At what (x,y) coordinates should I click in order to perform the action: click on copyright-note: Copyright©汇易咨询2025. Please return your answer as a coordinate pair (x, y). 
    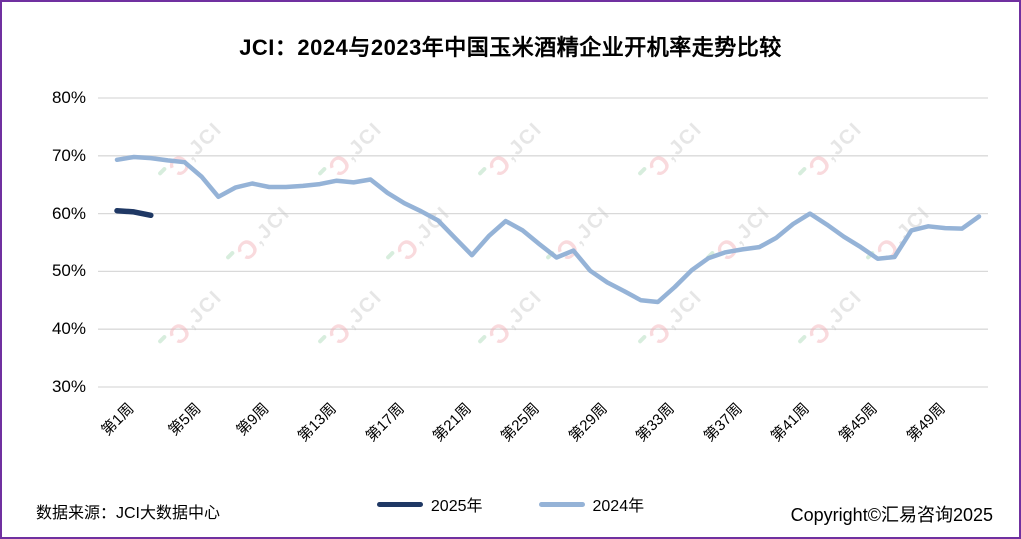
    Looking at the image, I should click on (891, 515).